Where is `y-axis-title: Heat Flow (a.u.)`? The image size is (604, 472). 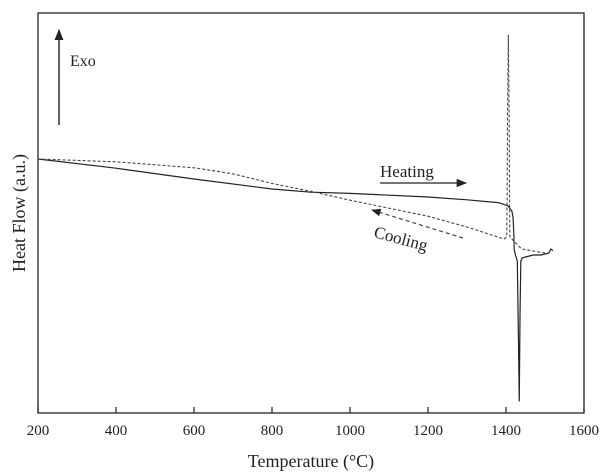 y-axis-title: Heat Flow (a.u.) is located at coordinates (19, 213).